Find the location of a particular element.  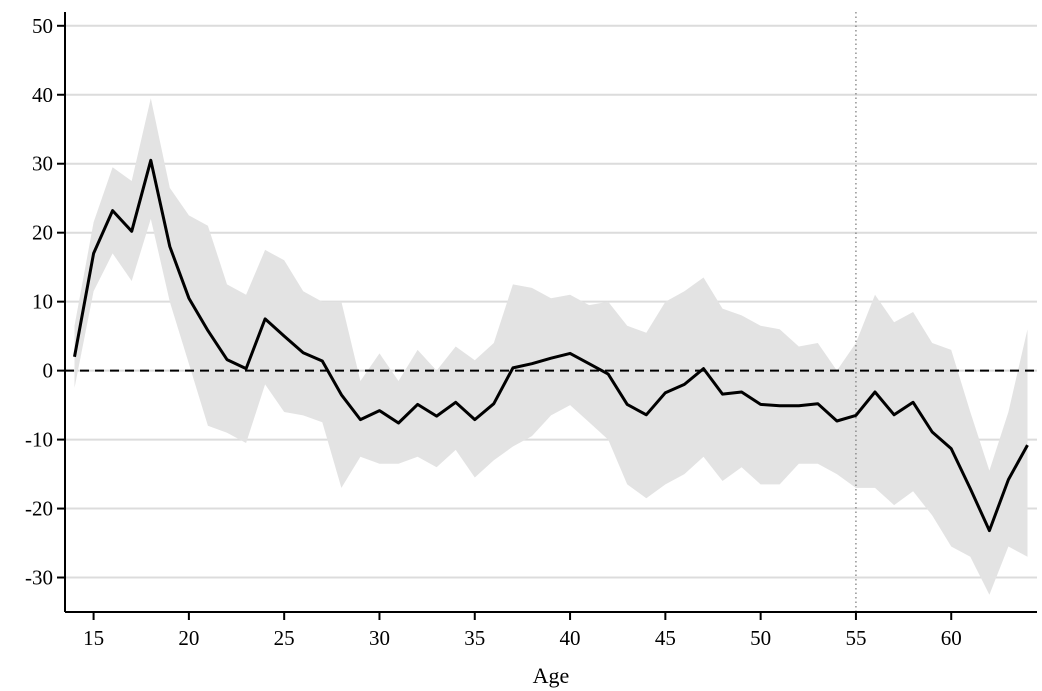

y-axis-ticks: -30 -20 -10 0 10 20 30 40 50 is located at coordinates (45, 302).